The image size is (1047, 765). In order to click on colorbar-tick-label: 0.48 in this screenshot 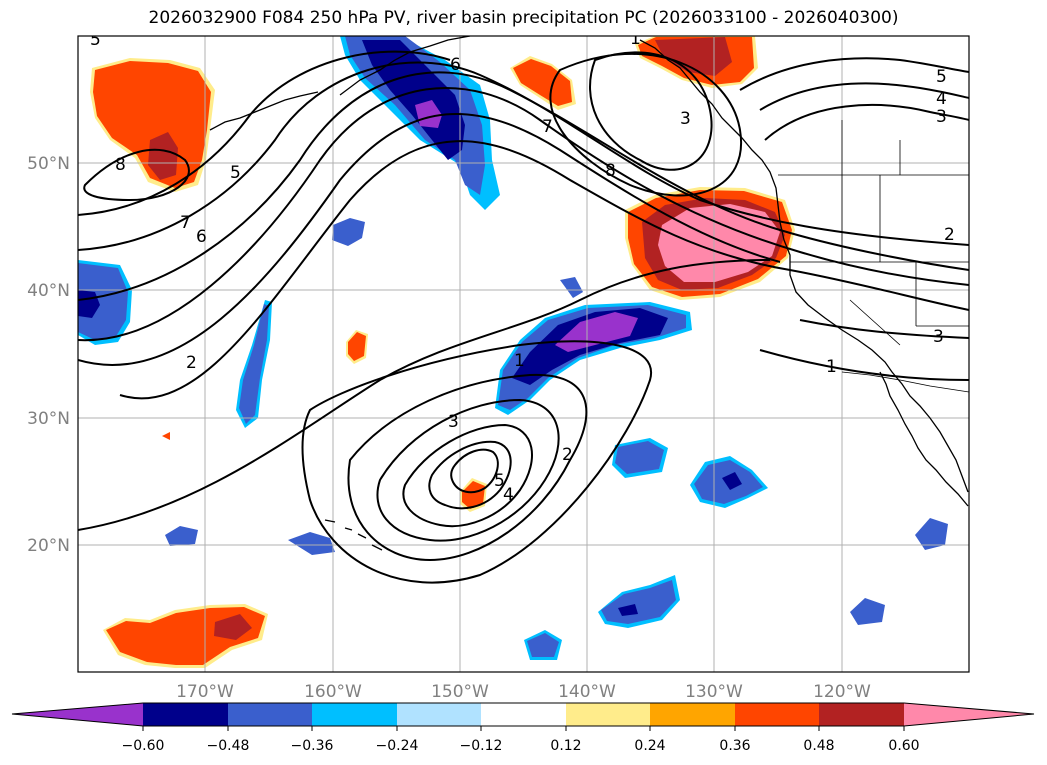, I will do `click(818, 746)`.